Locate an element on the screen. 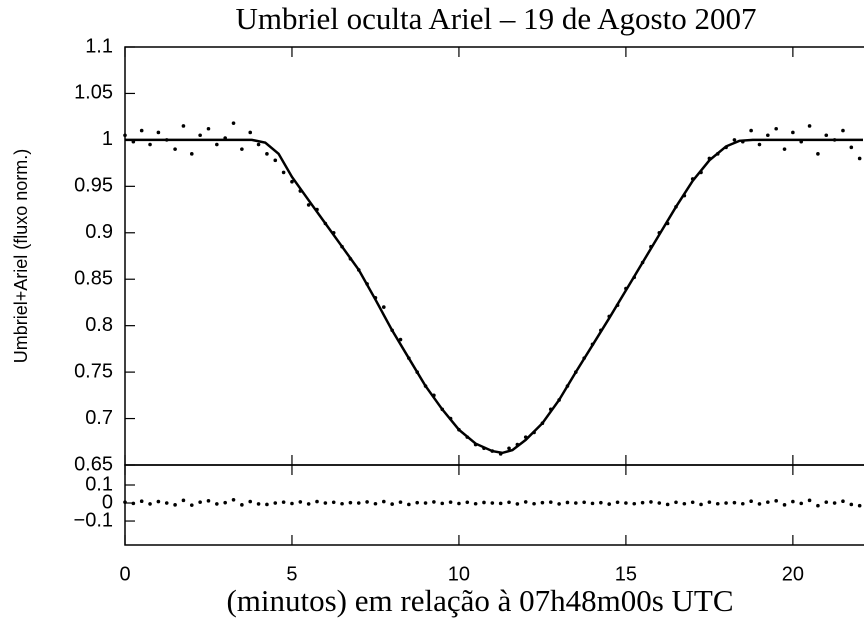 The image size is (864, 622). y-tick-label: −0.1 is located at coordinates (93, 520).